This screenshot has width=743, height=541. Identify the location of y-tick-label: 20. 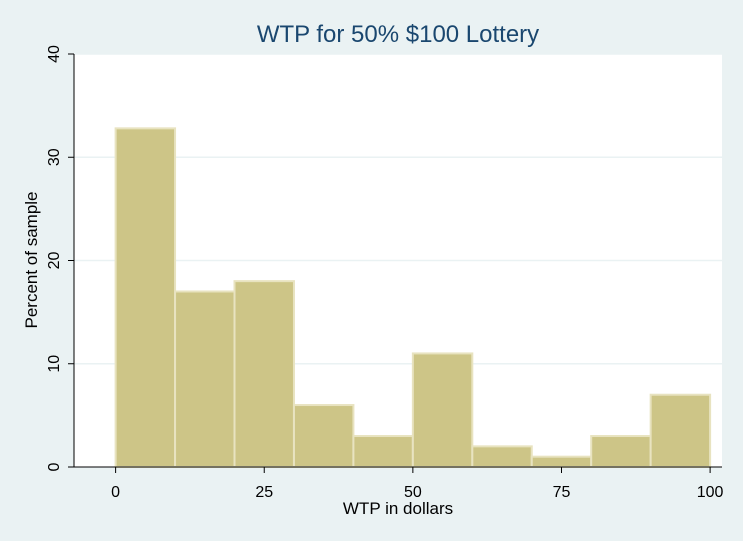
(54, 261).